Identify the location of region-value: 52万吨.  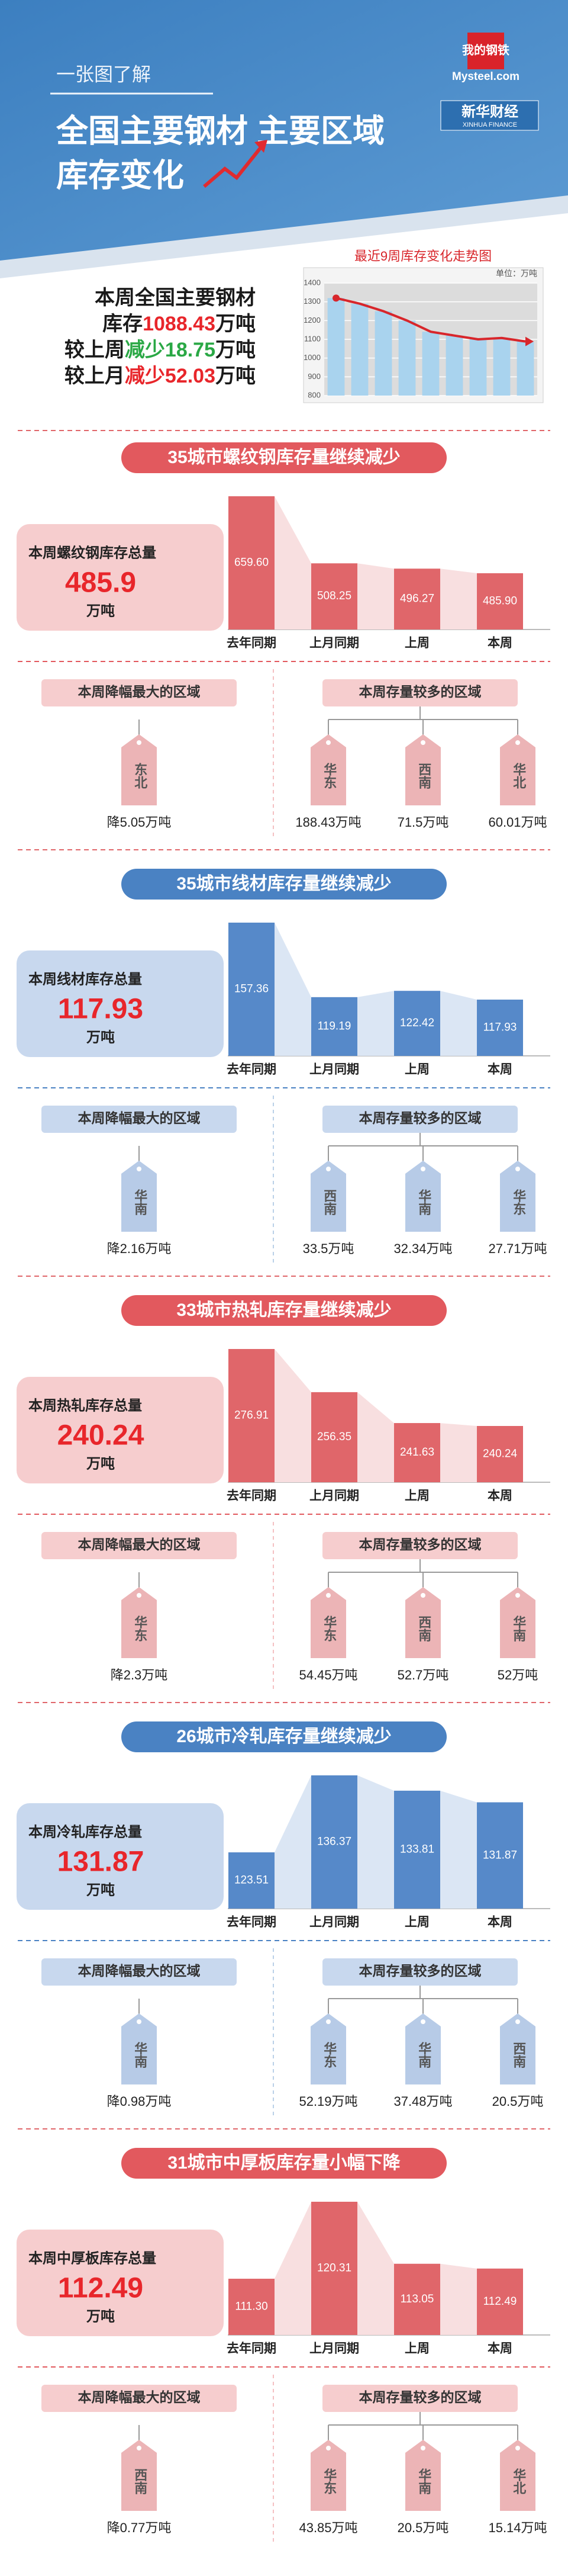
(518, 1675).